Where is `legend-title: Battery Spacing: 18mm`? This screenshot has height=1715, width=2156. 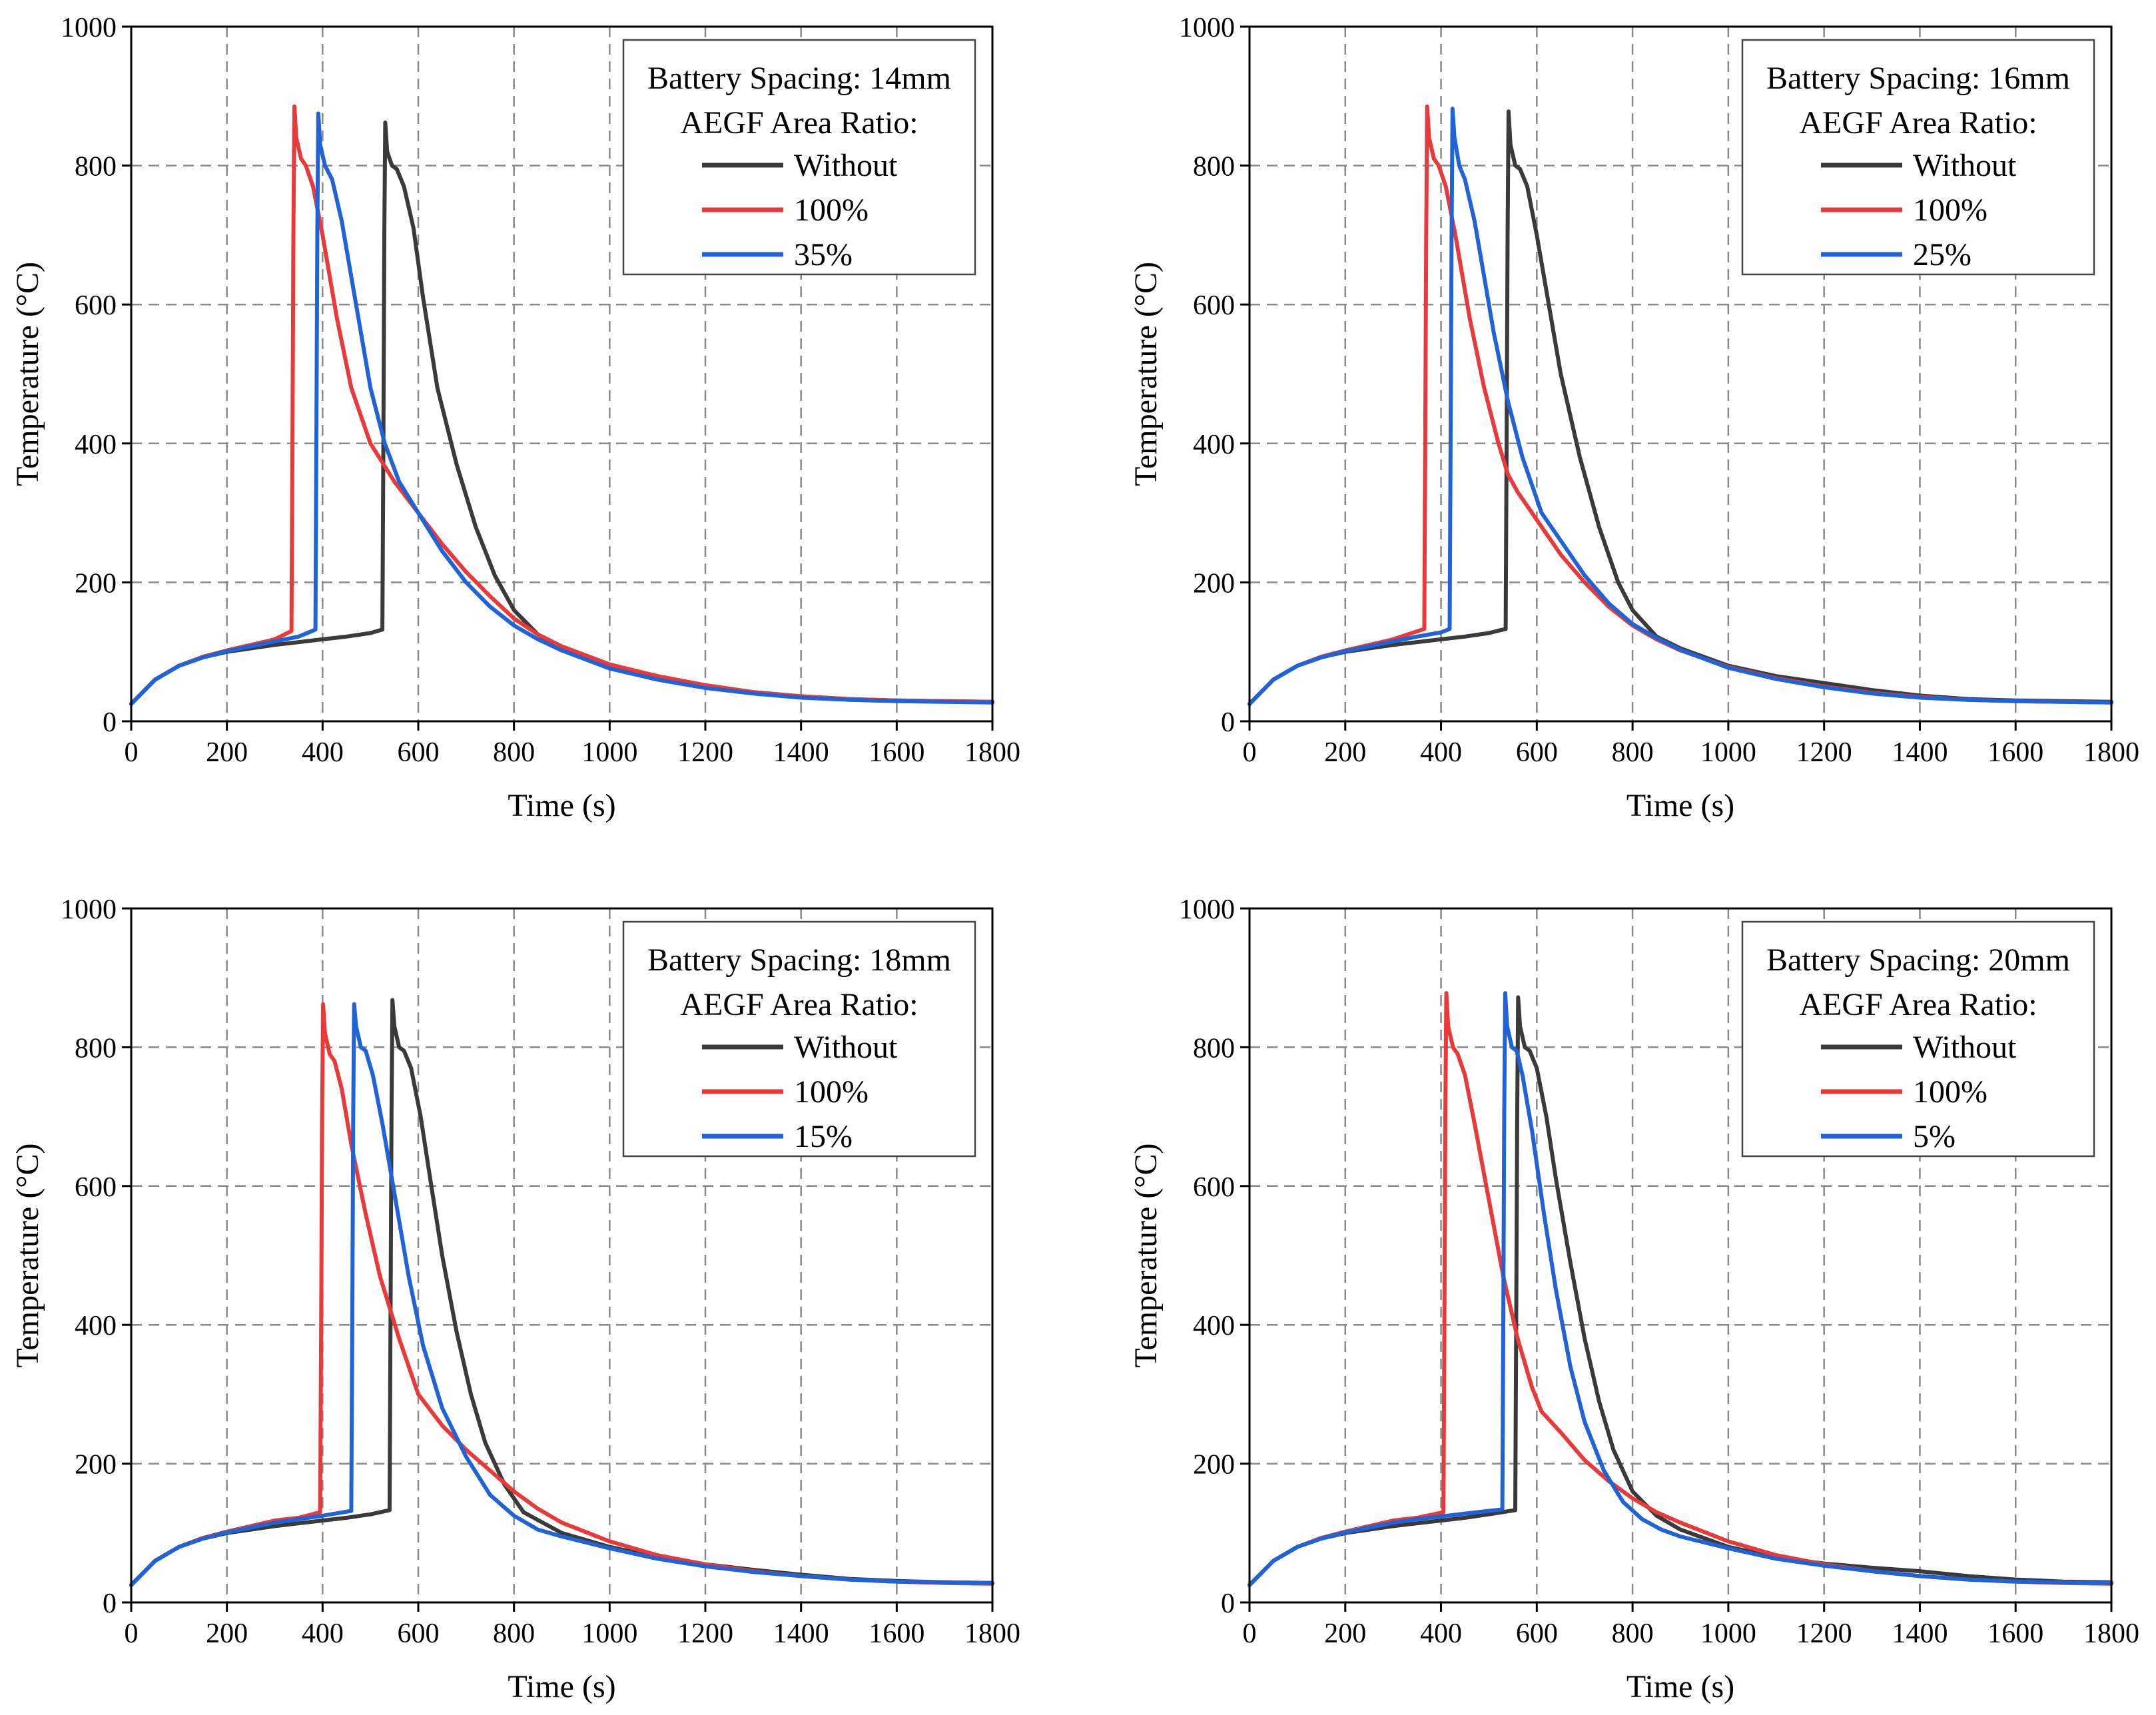 legend-title: Battery Spacing: 18mm is located at coordinates (799, 960).